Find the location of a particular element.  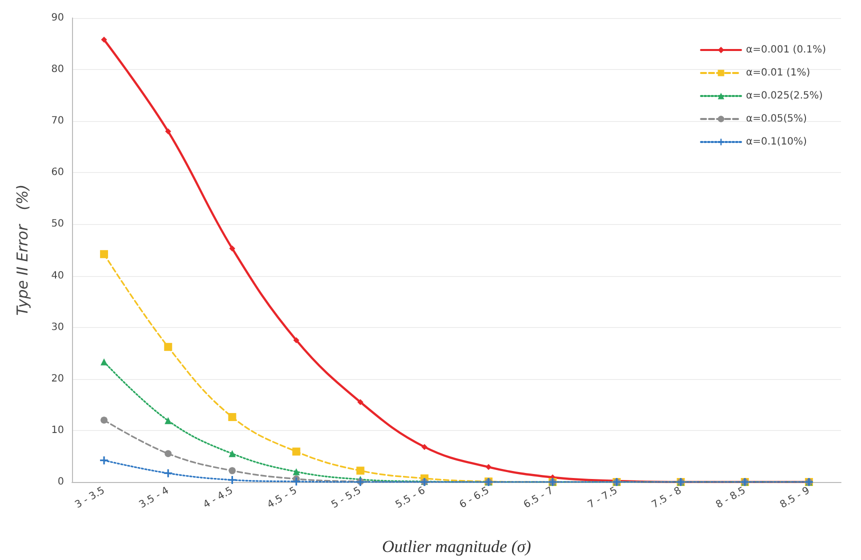

legend-label: α=0.1(10%) is located at coordinates (777, 142).